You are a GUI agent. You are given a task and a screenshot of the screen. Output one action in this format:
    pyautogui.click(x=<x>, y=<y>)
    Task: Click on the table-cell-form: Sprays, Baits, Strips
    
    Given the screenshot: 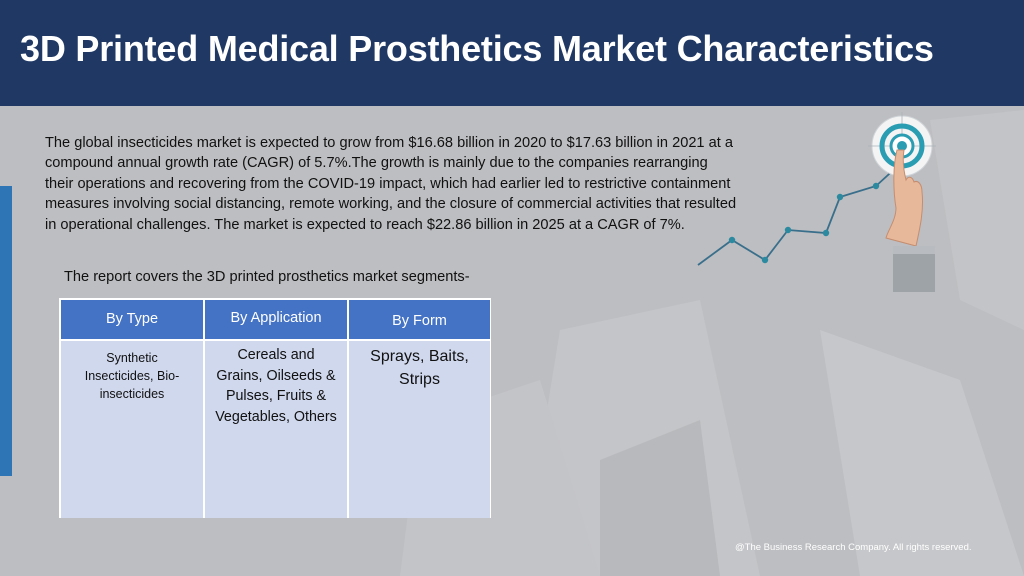 What is the action you would take?
    pyautogui.click(x=419, y=429)
    